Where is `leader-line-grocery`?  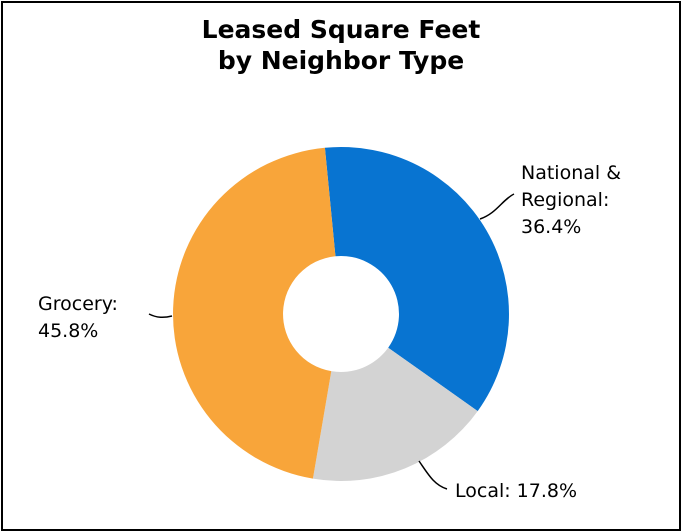
leader-line-grocery is located at coordinates (160, 316).